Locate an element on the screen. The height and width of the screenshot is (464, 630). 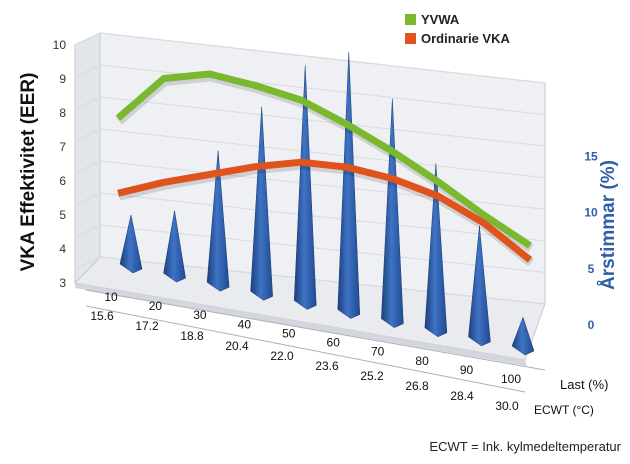
x-load-tick-label: 10 is located at coordinates (111, 297).